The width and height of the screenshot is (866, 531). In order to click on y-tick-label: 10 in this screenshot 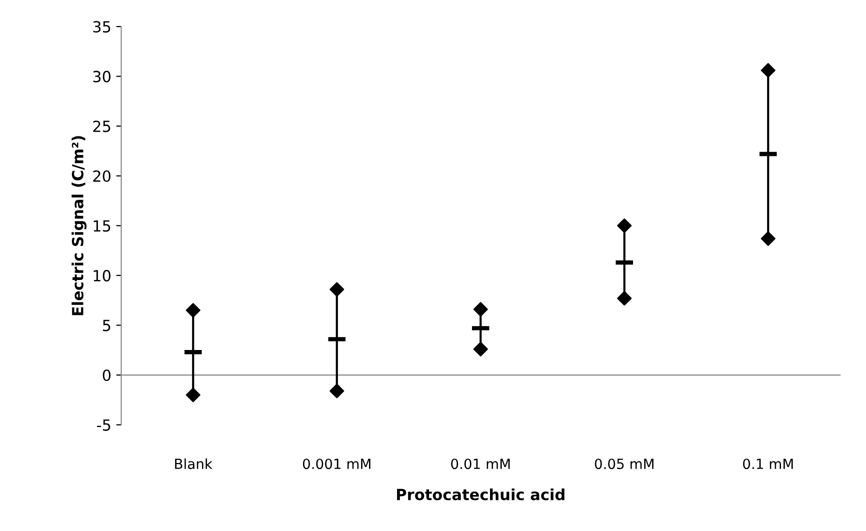, I will do `click(102, 276)`.